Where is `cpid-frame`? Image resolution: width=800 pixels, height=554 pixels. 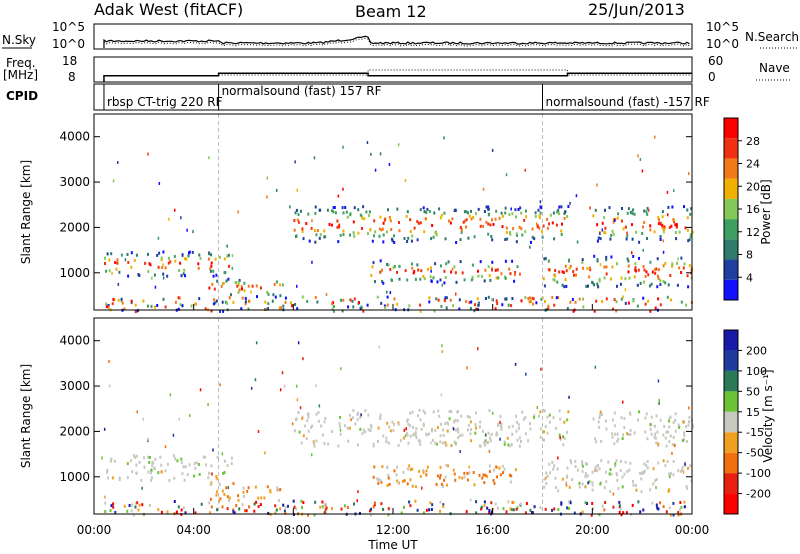
cpid-frame is located at coordinates (393, 97).